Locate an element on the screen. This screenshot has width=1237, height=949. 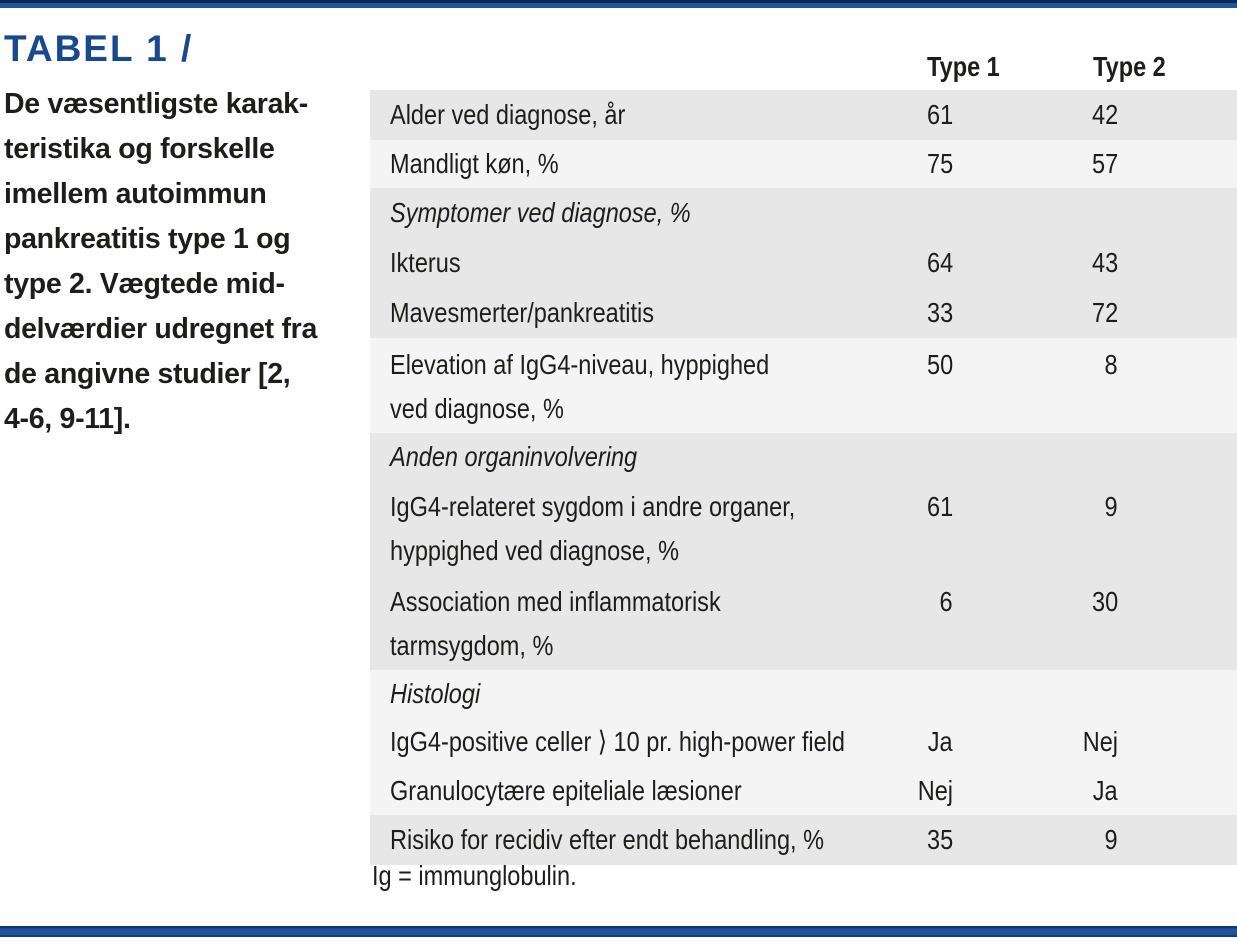
footnote-text: Ig = immunglobulin. is located at coordinates (474, 875).